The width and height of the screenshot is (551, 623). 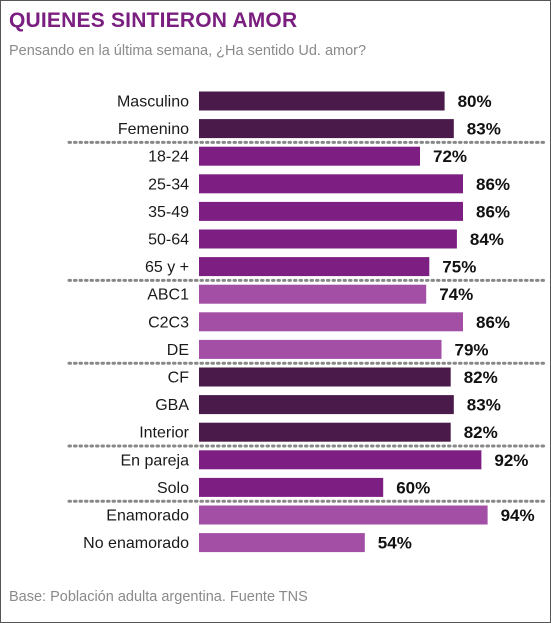 I want to click on category-label: Enamorado, so click(x=147, y=516).